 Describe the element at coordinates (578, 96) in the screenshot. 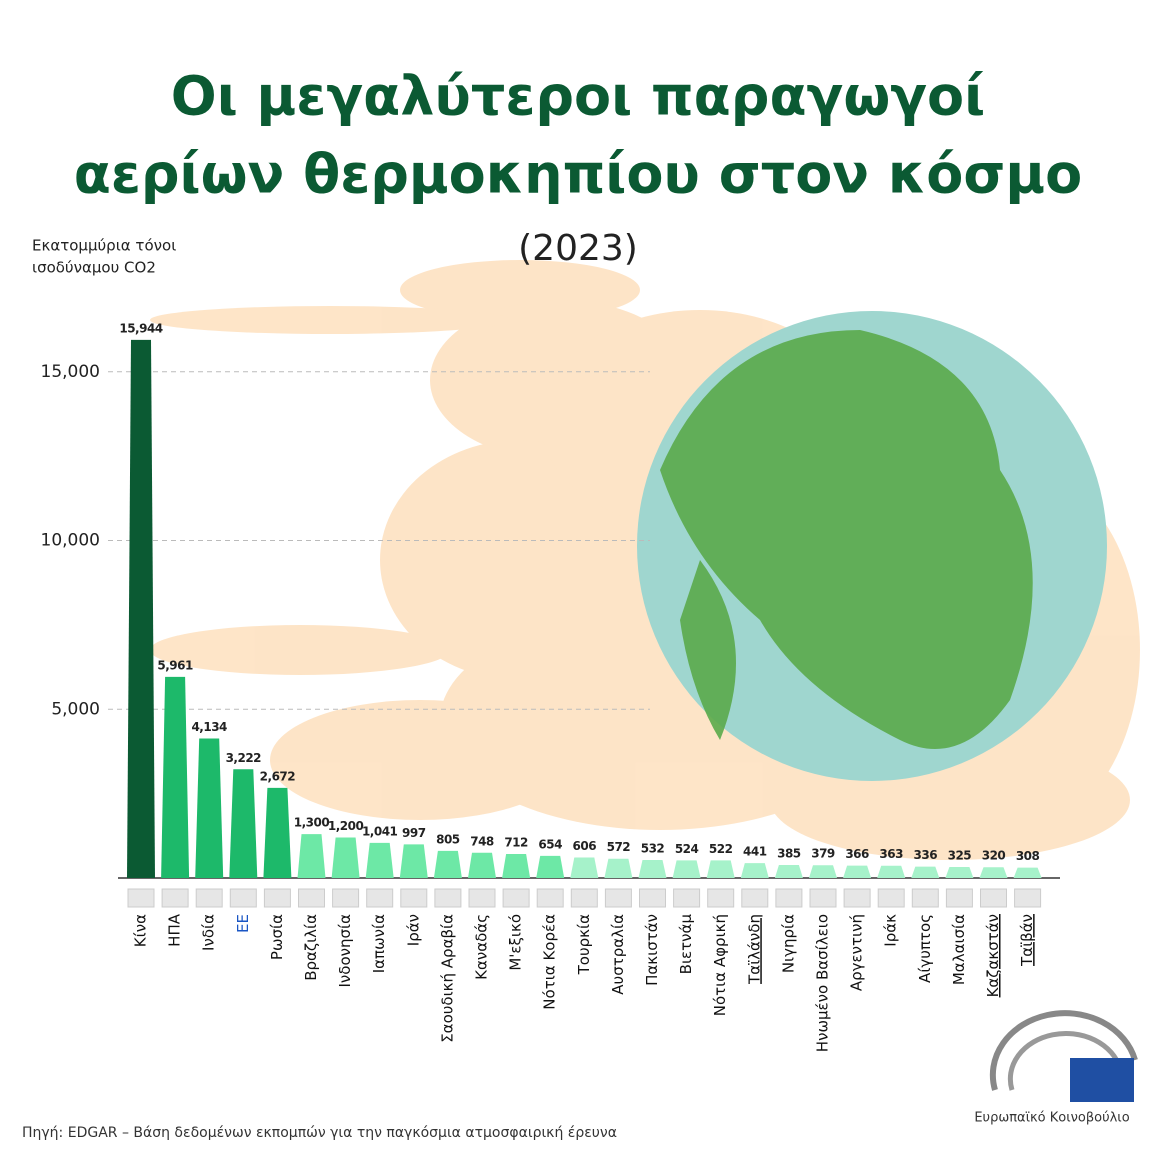

I see `chart-title: Οι μεγαλύτεροι παραγωγοί` at that location.